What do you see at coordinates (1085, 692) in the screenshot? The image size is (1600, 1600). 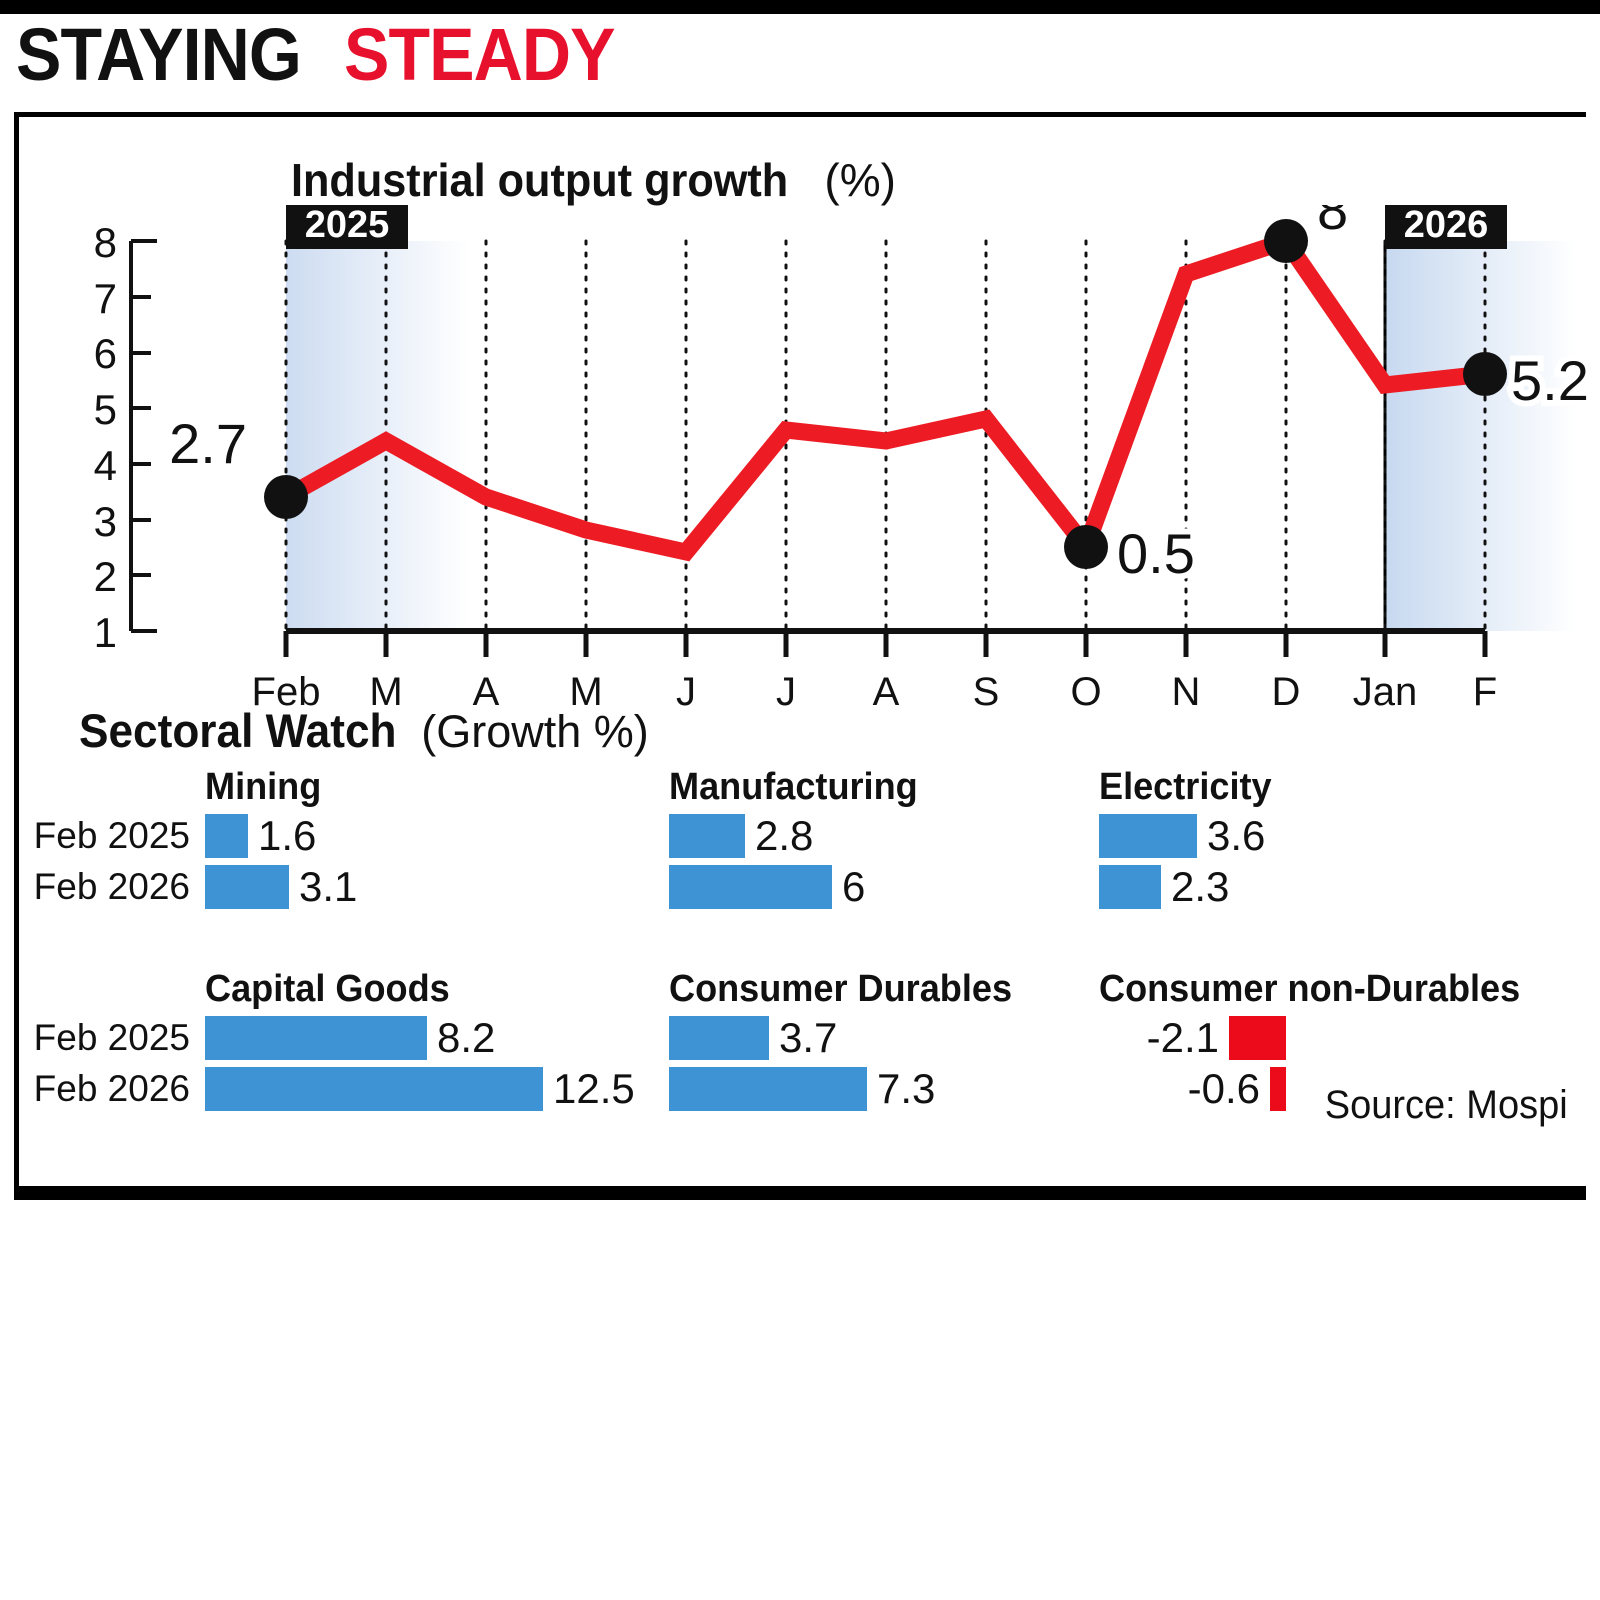 I see `x-tick-oct: O` at bounding box center [1085, 692].